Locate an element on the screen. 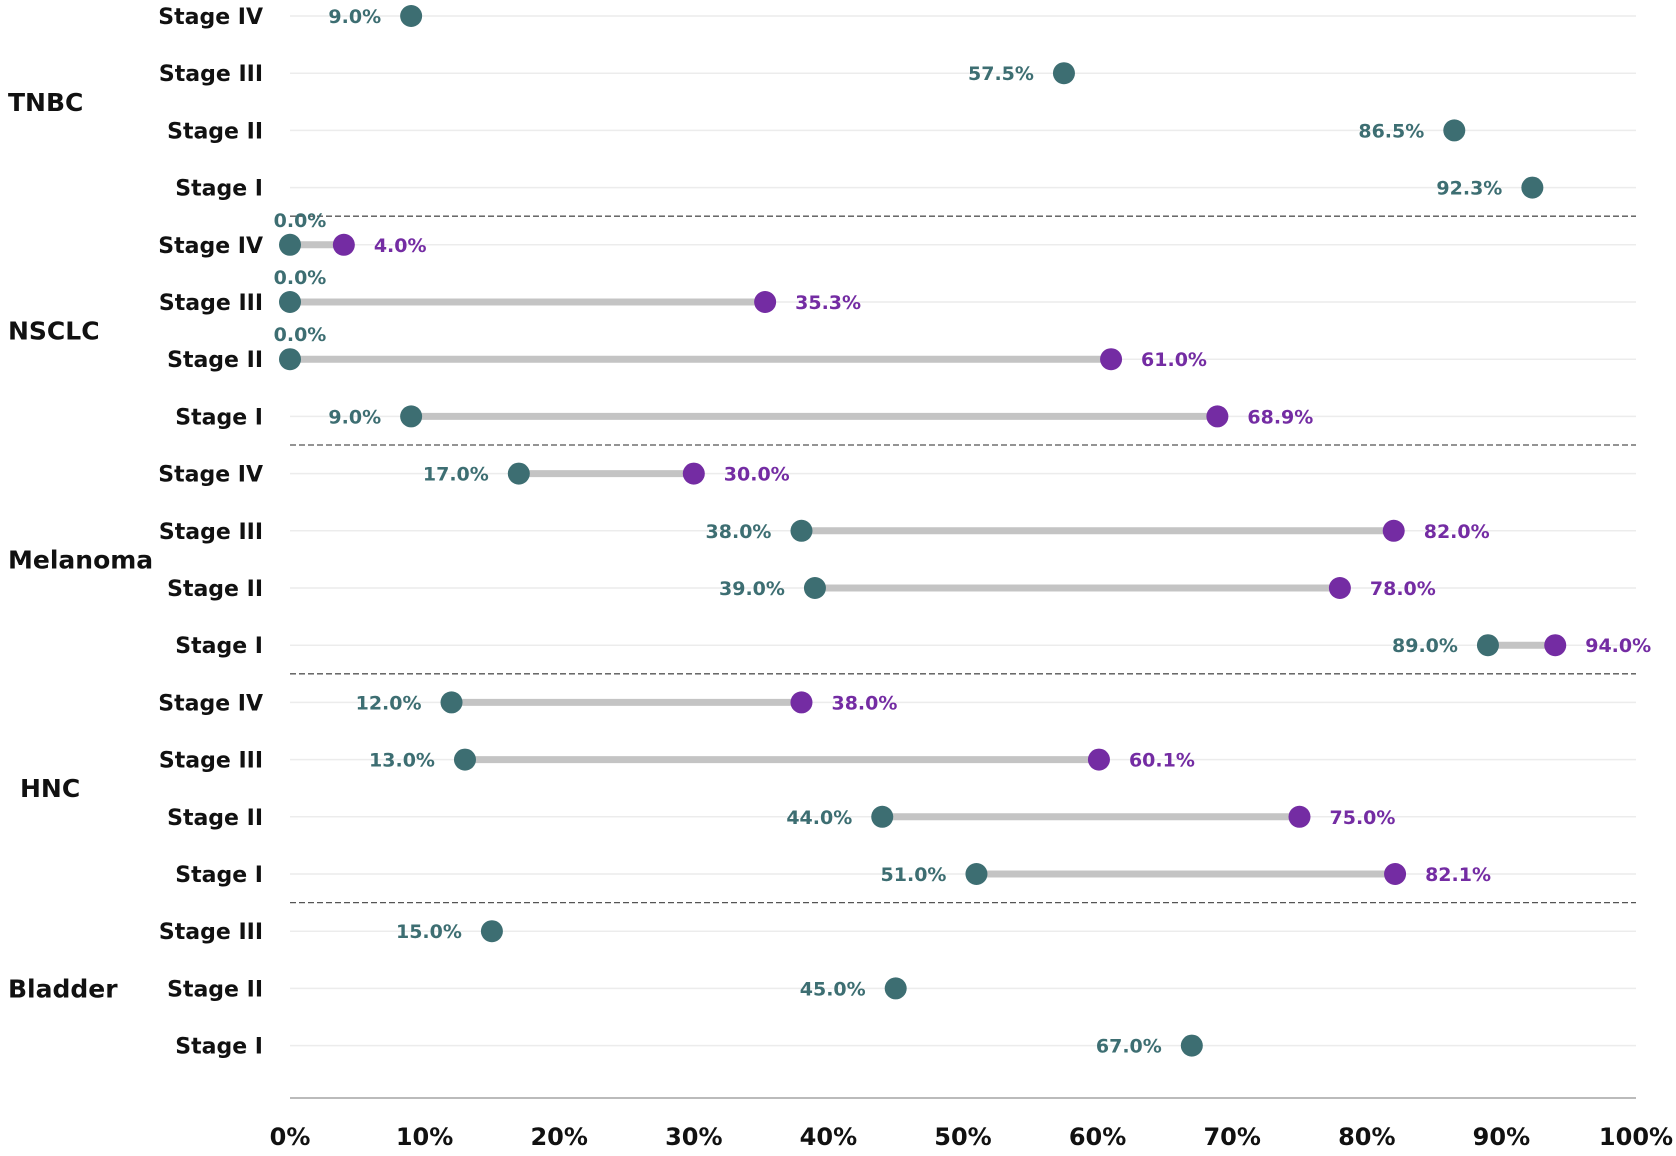  x-tick-label: 40% is located at coordinates (828, 1137).